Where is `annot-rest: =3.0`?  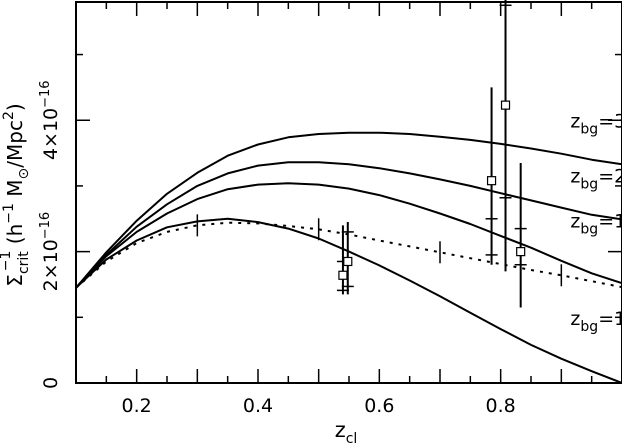
annot-rest: =3.0 is located at coordinates (610, 121).